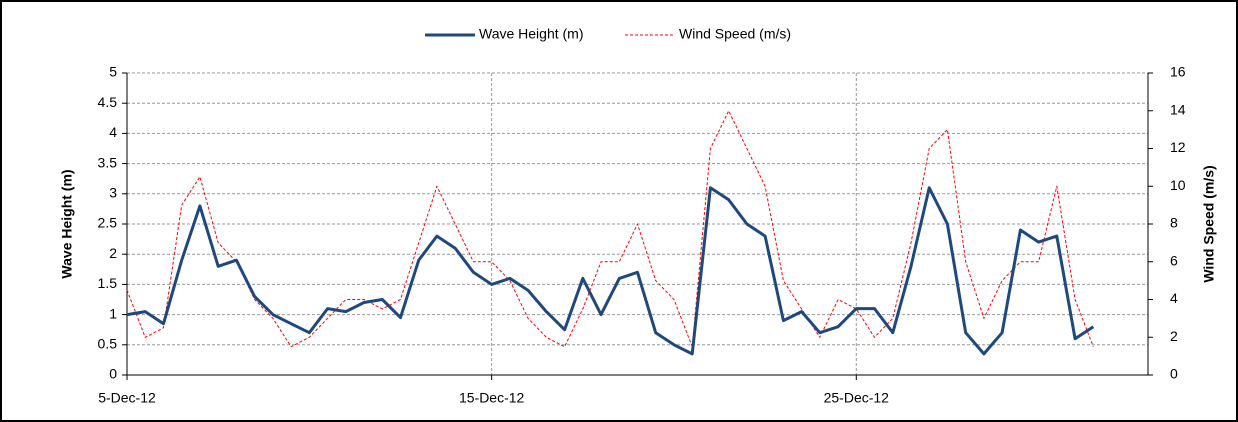 Image resolution: width=1238 pixels, height=422 pixels. What do you see at coordinates (113, 313) in the screenshot?
I see `y-tick-label: 1` at bounding box center [113, 313].